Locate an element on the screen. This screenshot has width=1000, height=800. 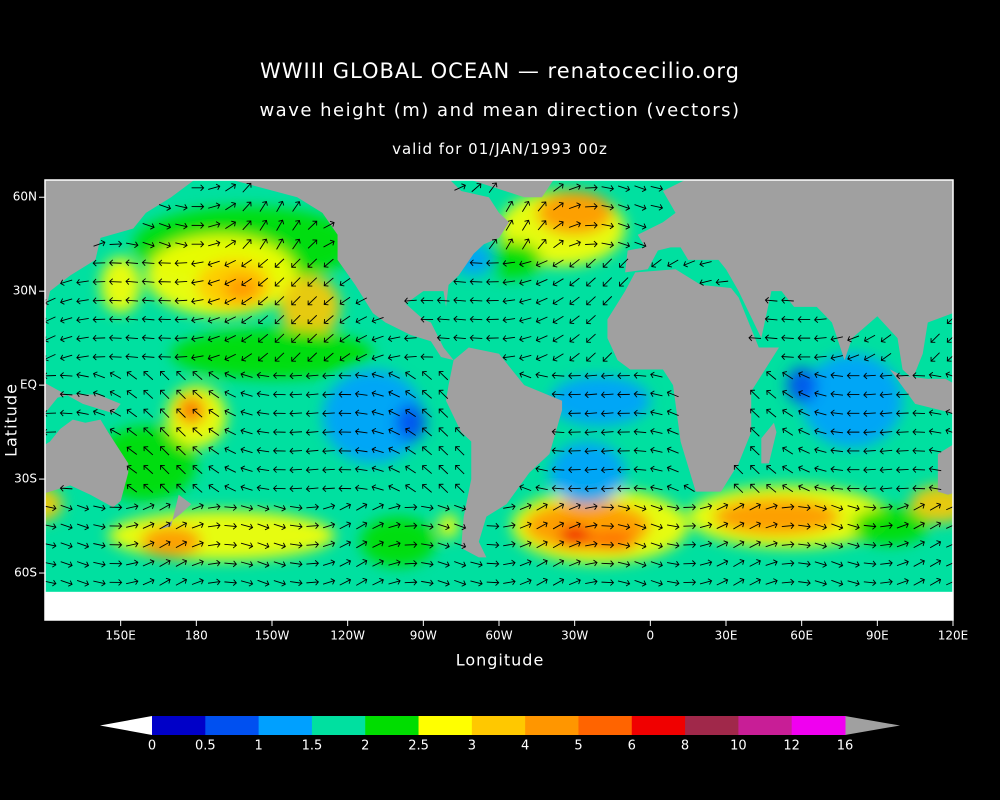
colorbar-label: 4 is located at coordinates (525, 746).